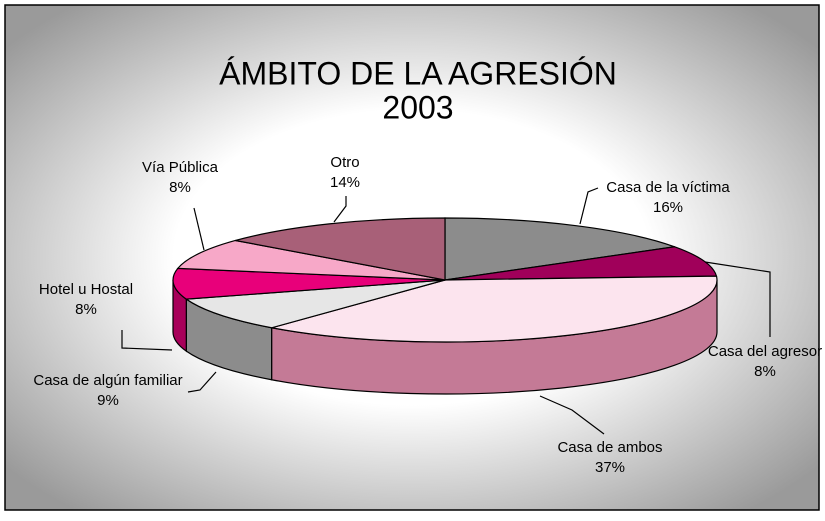 The width and height of the screenshot is (825, 521). Describe the element at coordinates (180, 167) in the screenshot. I see `category-label: Vía Pública` at that location.